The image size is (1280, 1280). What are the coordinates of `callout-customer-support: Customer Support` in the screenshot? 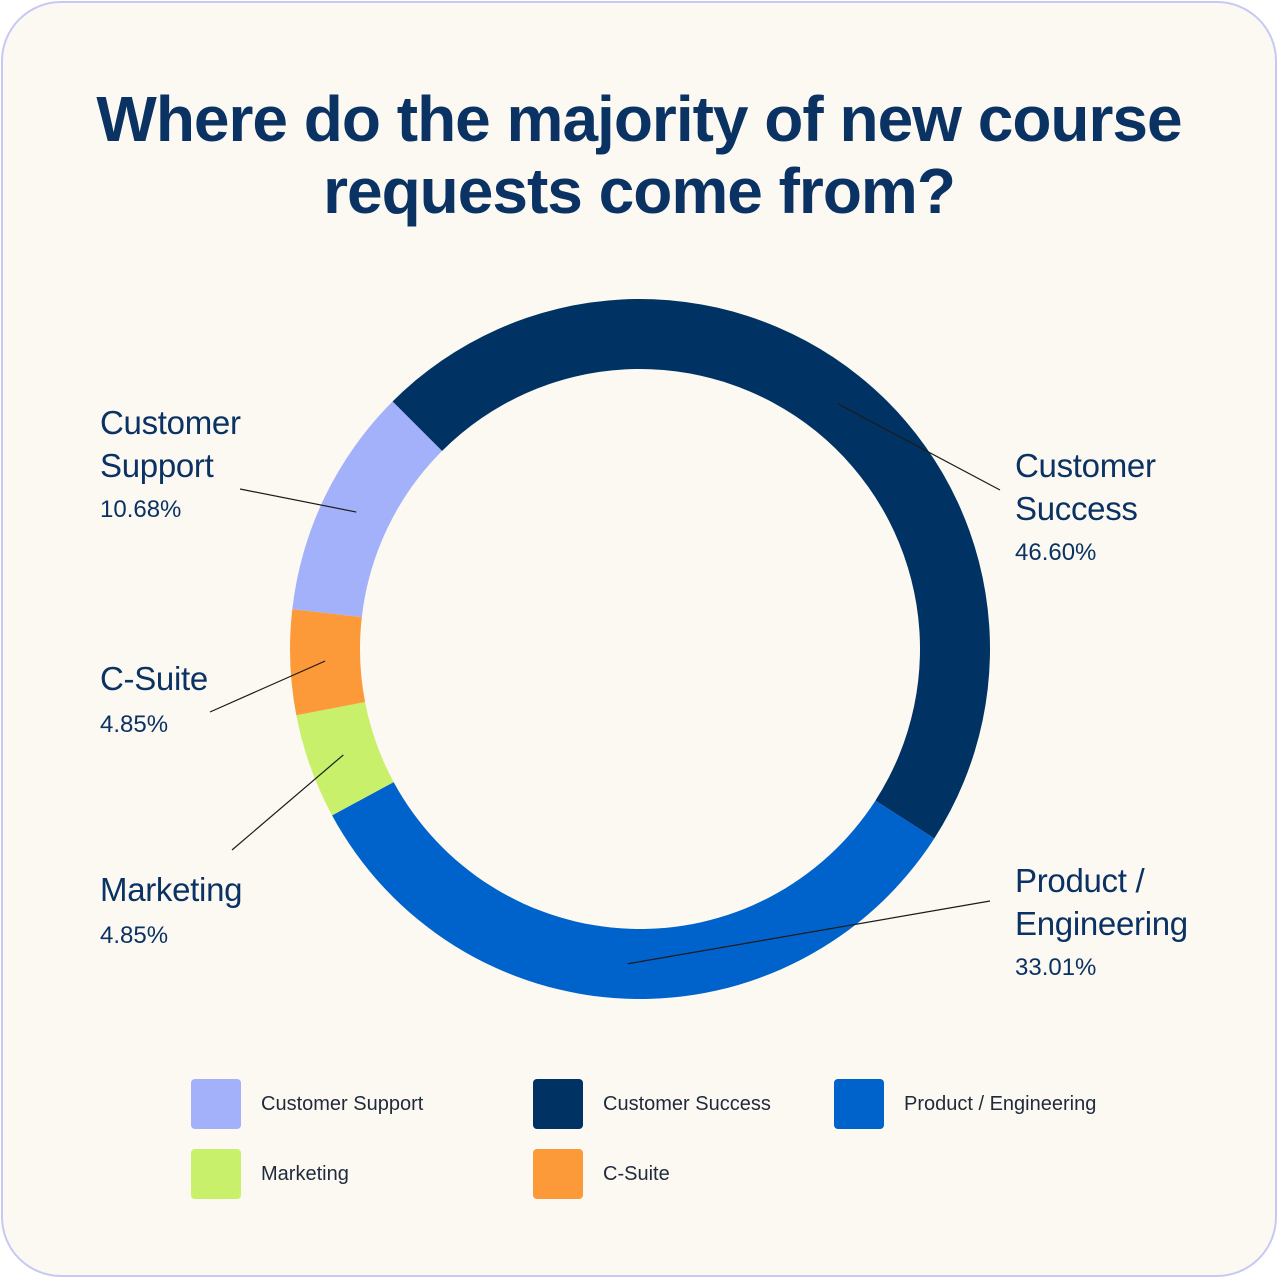 It's located at (170, 444).